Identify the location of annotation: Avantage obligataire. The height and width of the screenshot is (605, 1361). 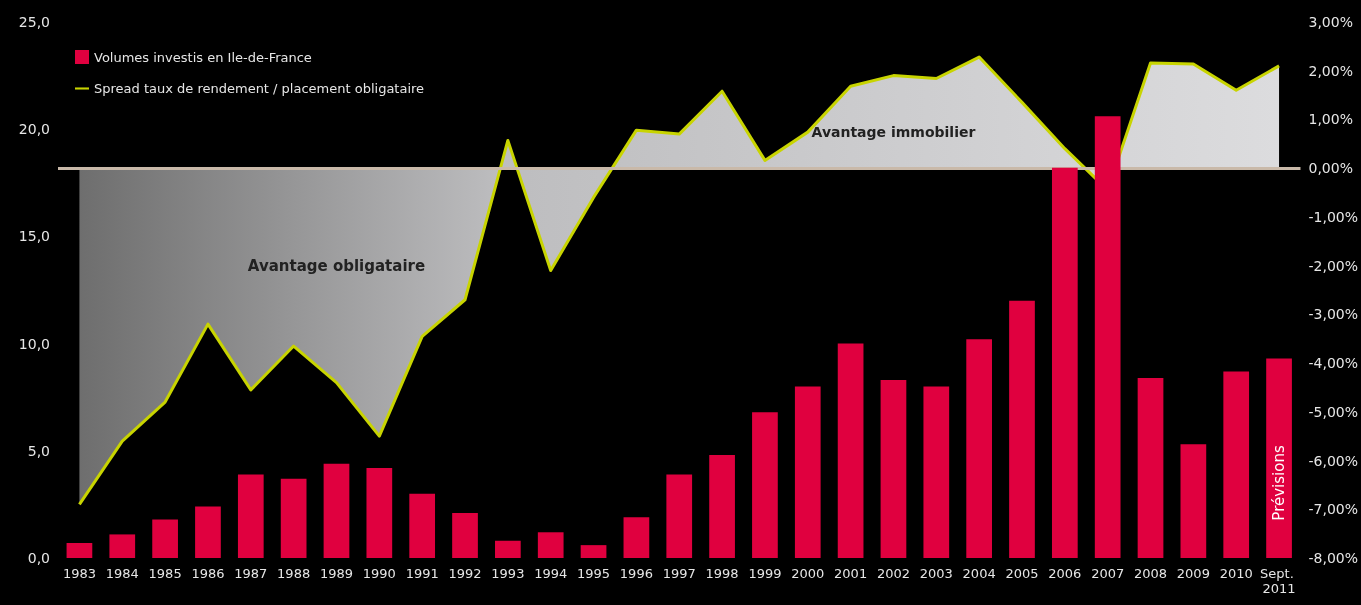
(336, 265).